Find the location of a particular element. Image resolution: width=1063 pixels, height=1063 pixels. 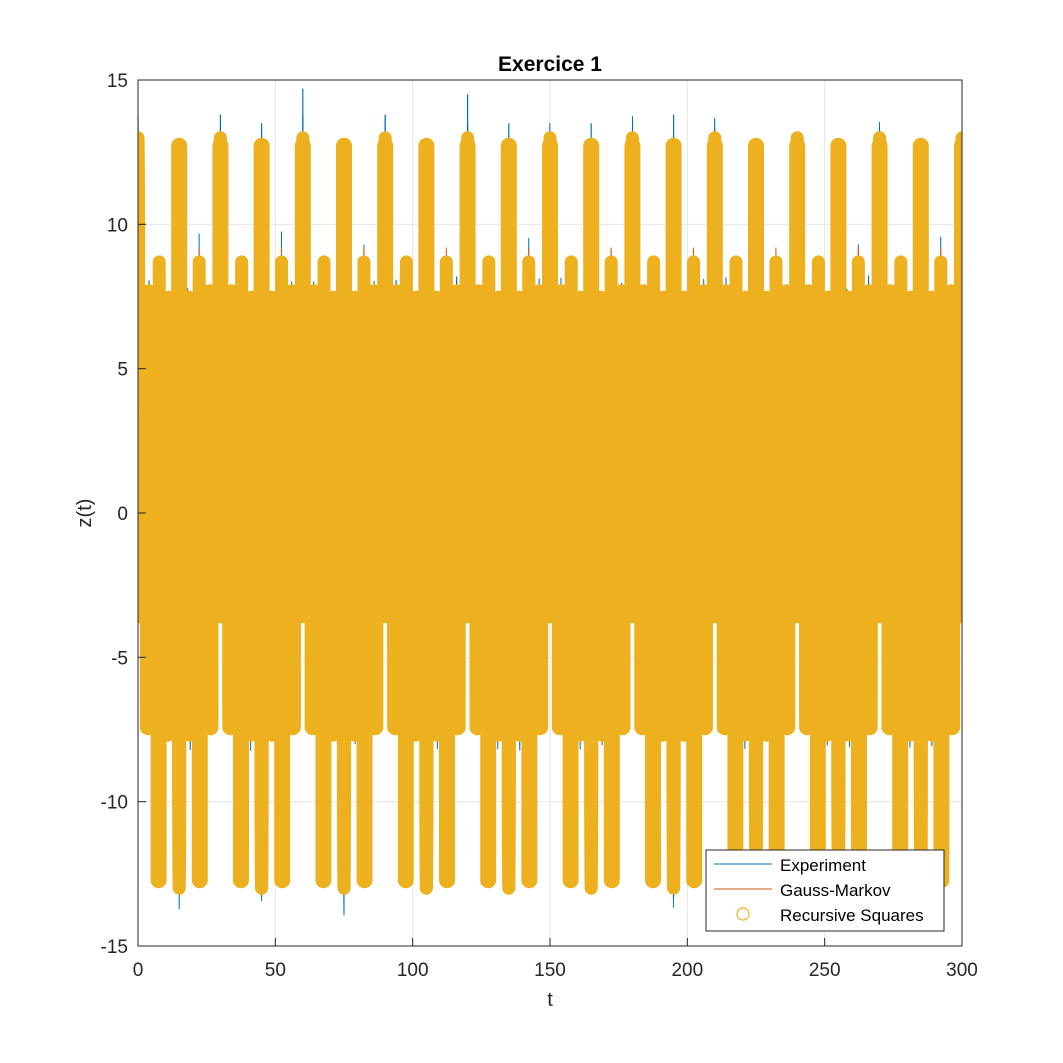

y-axis-label: z(t) is located at coordinates (85, 513).